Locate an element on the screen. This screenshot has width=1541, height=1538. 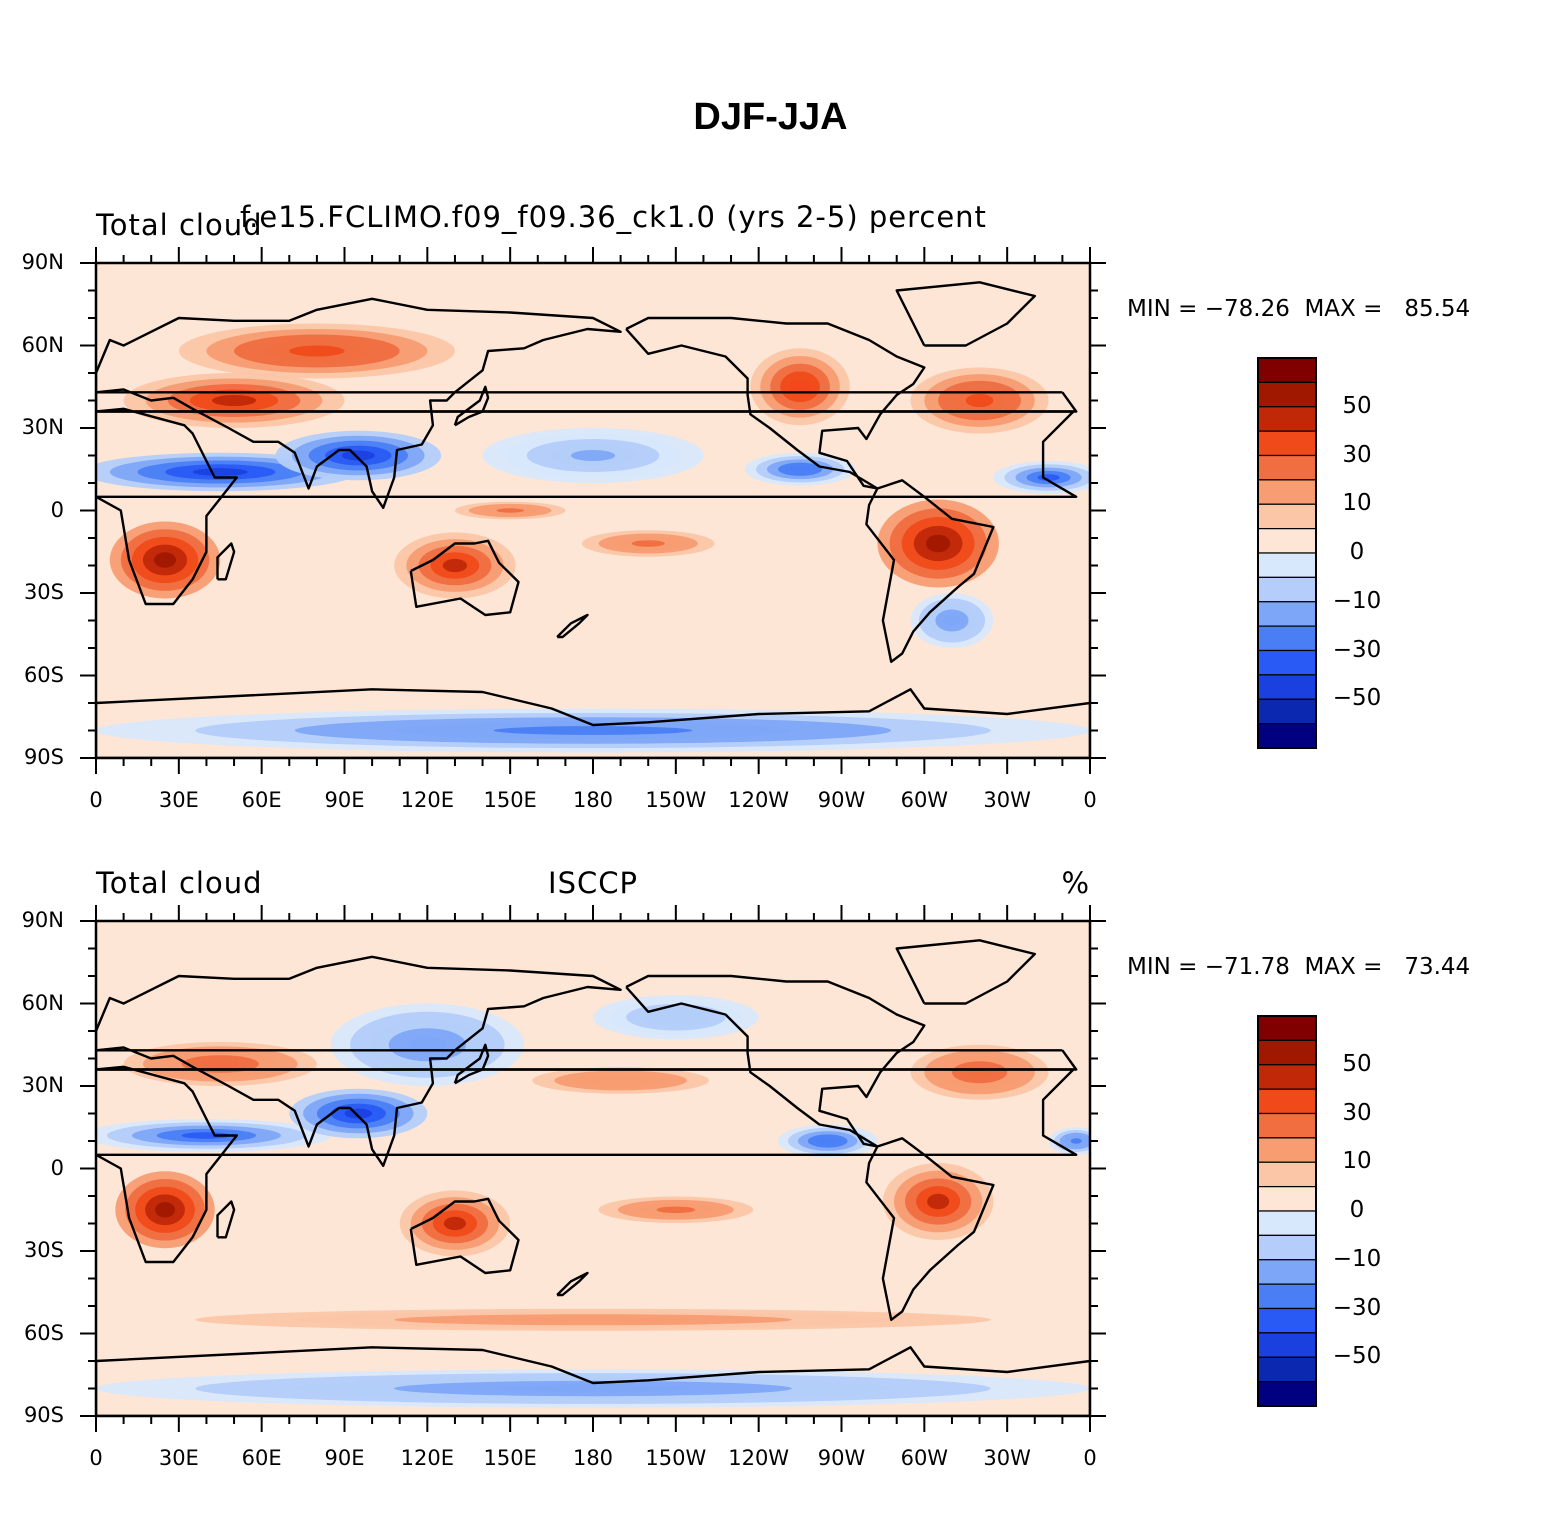
y-tick-label: 60N is located at coordinates (42, 344).